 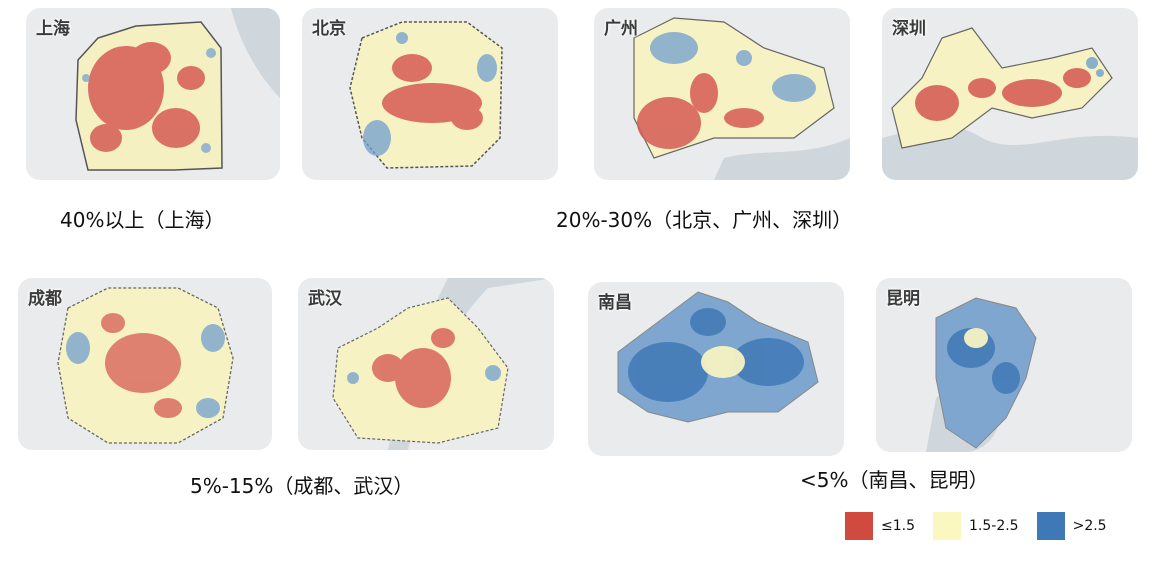 I want to click on legend-item-high: >2.5, so click(x=1071, y=526).